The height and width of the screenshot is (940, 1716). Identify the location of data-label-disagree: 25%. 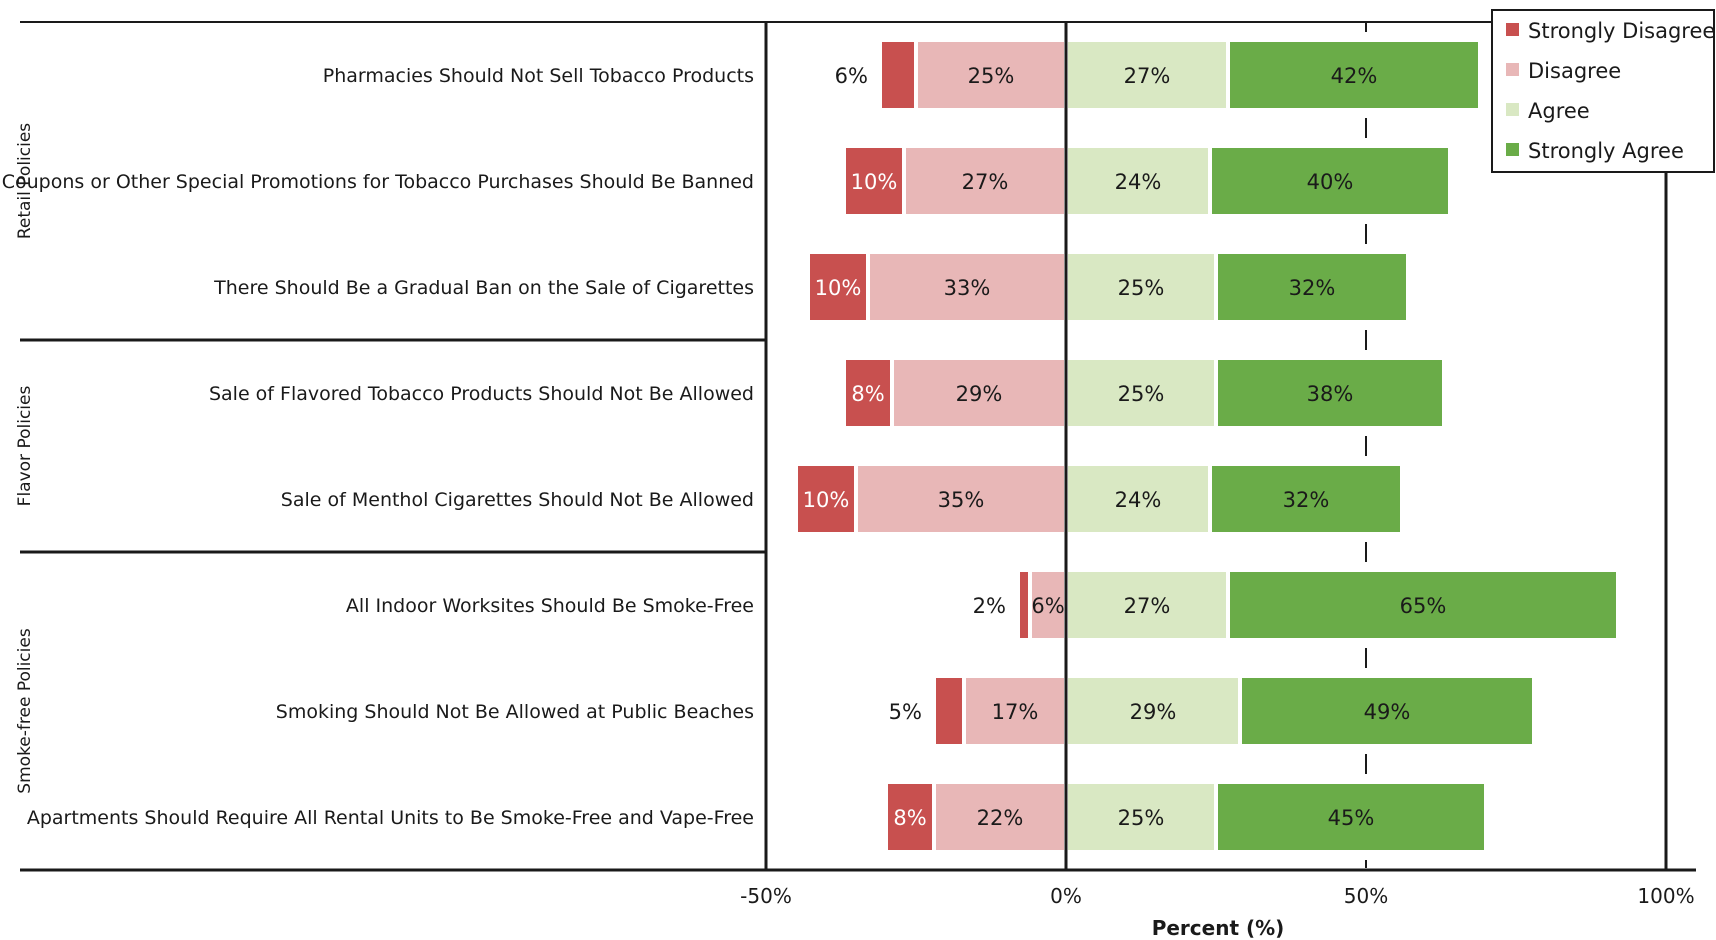
(991, 76).